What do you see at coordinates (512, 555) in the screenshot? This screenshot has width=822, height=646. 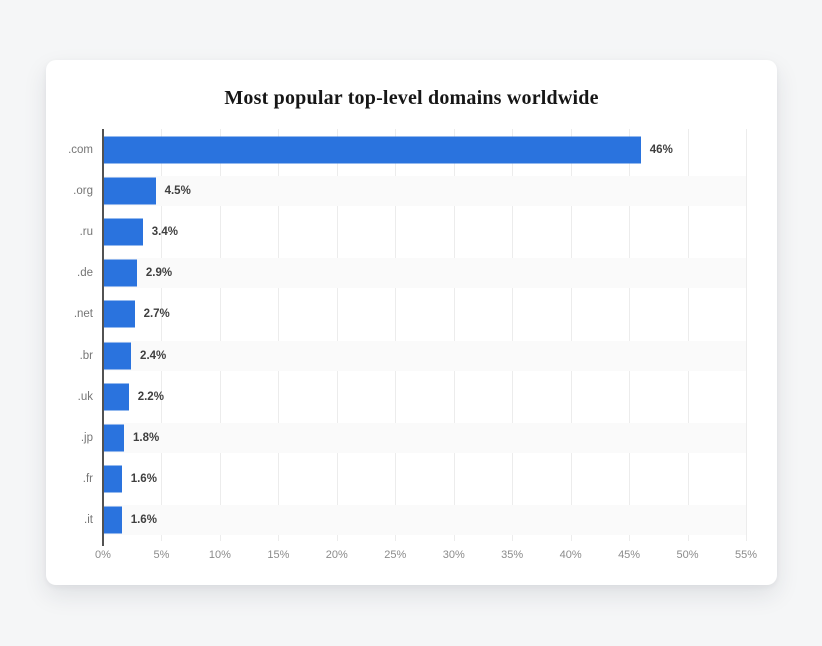 I see `x-tick-35%: 35%` at bounding box center [512, 555].